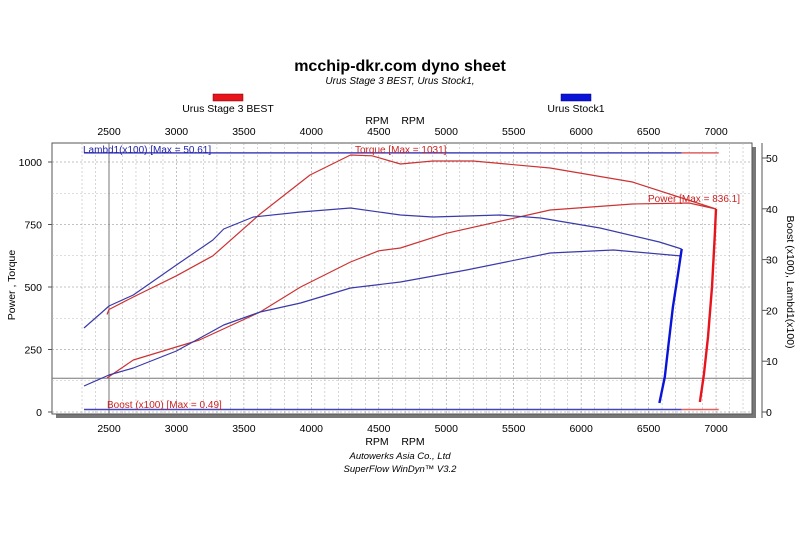  What do you see at coordinates (376, 442) in the screenshot?
I see `x-axis-label-bottom-1: RPM` at bounding box center [376, 442].